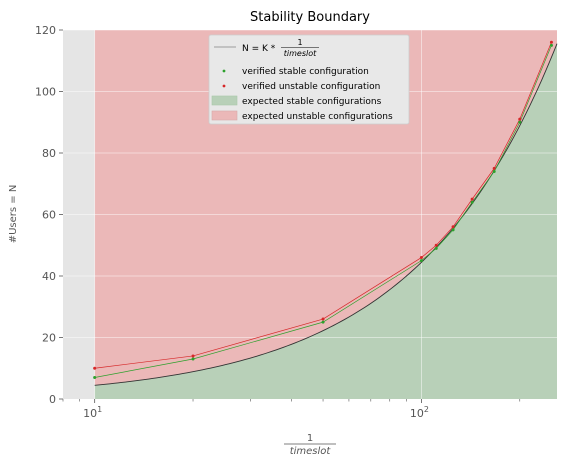 The image size is (567, 470). What do you see at coordinates (224, 86) in the screenshot?
I see `legend-unstable-marker` at bounding box center [224, 86].